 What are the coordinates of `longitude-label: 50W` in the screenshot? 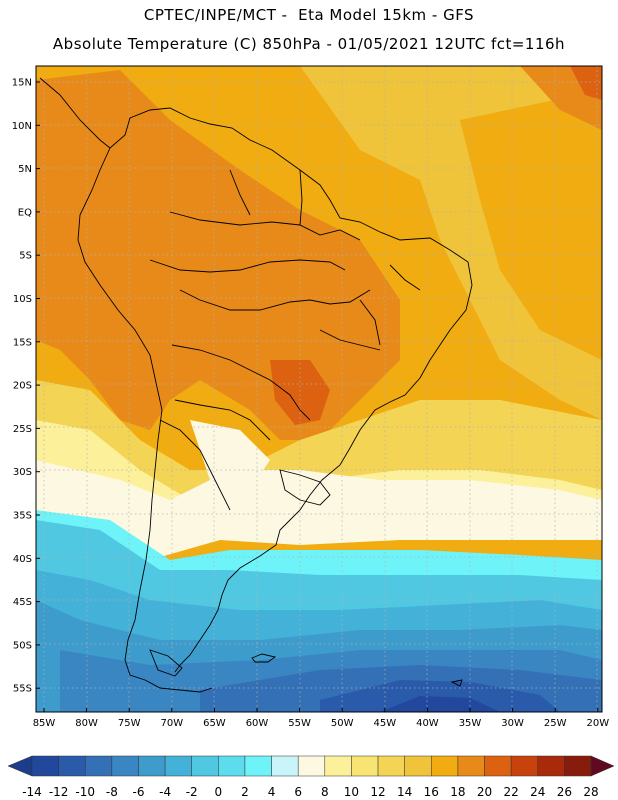 It's located at (342, 723).